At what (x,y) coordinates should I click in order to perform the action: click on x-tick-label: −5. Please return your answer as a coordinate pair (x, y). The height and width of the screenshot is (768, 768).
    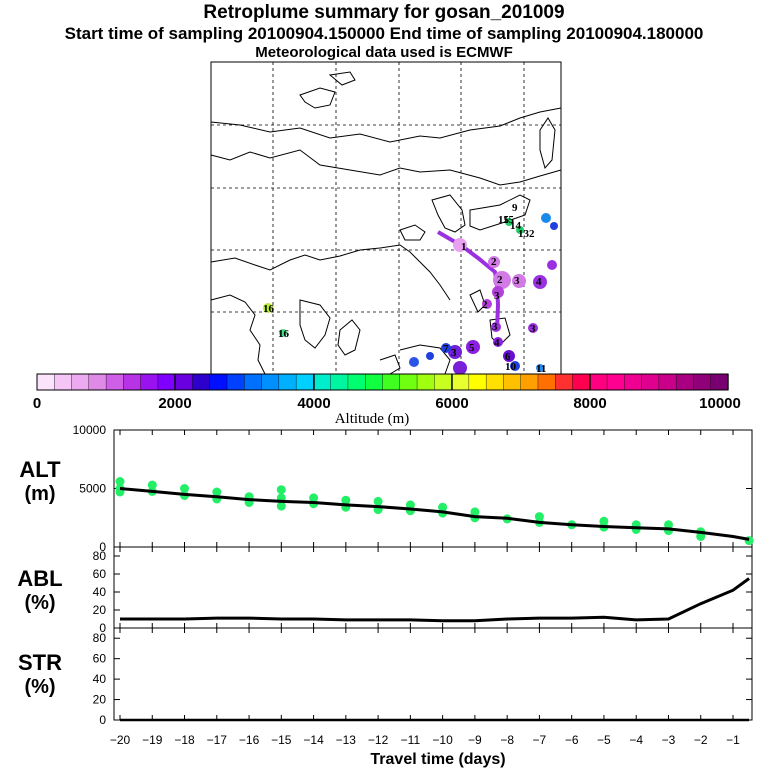
    Looking at the image, I should click on (604, 740).